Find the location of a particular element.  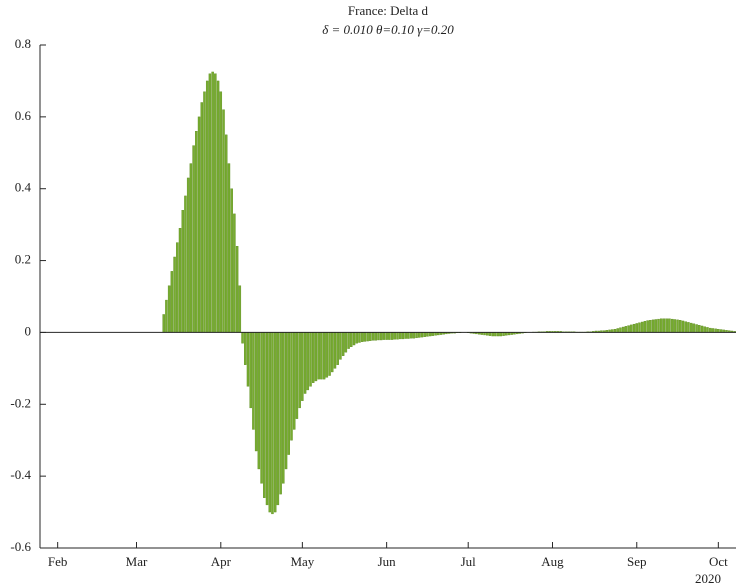

x-tick-label: Jul is located at coordinates (469, 561).